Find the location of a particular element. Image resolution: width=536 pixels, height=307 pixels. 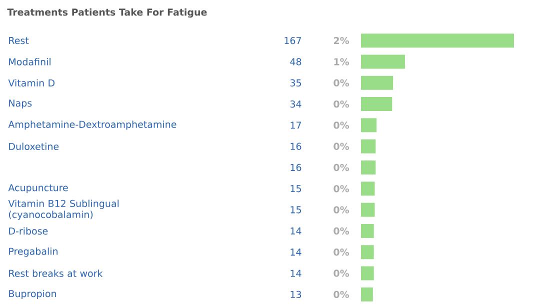

y-tick-label: Rest is located at coordinates (19, 40).